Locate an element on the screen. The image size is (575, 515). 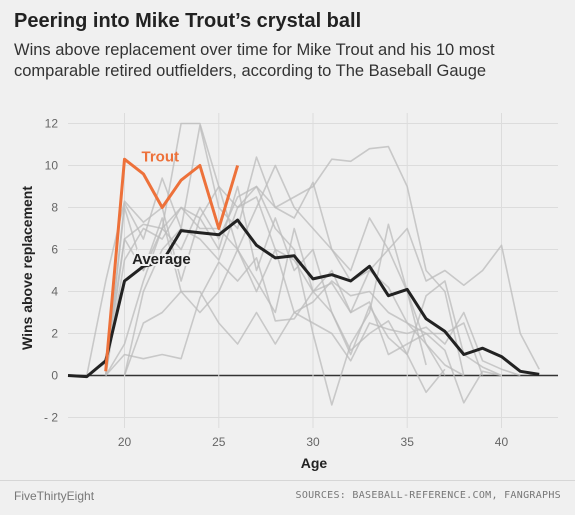
y-tick-label: 10 is located at coordinates (52, 166).